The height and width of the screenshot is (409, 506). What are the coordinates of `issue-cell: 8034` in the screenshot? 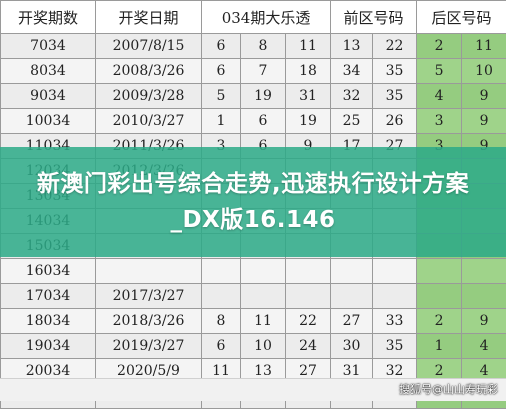 It's located at (48, 71).